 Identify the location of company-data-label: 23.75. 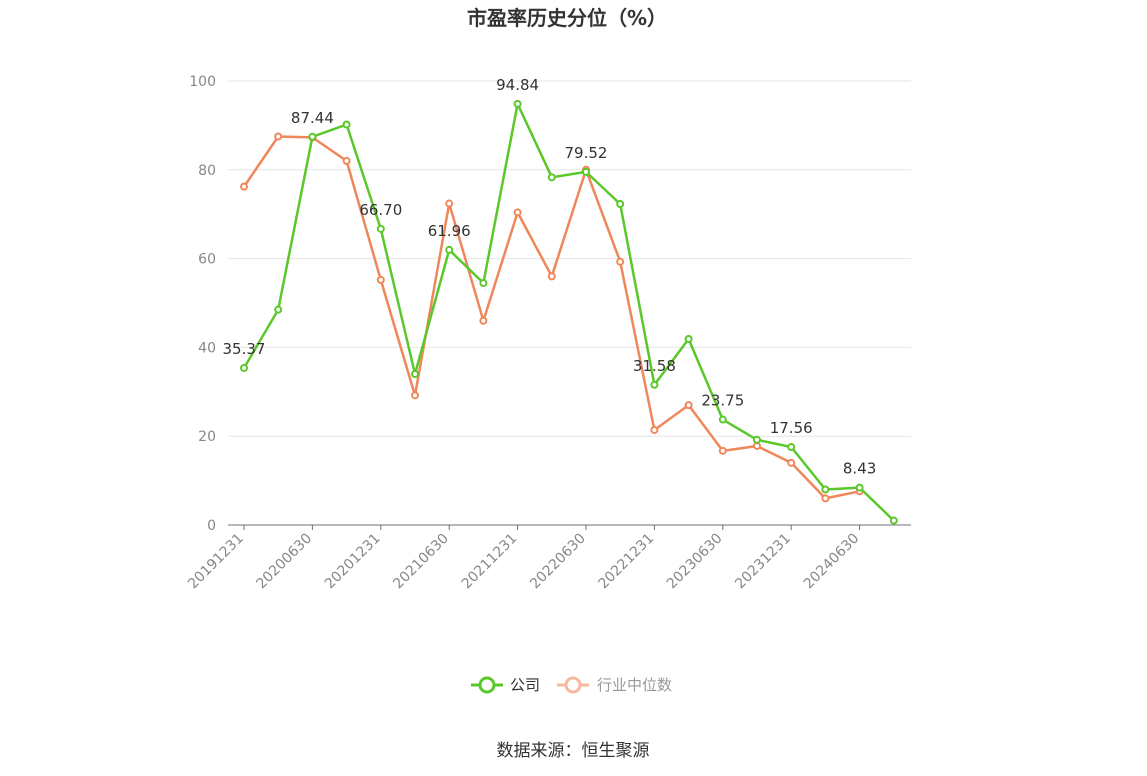
(722, 401).